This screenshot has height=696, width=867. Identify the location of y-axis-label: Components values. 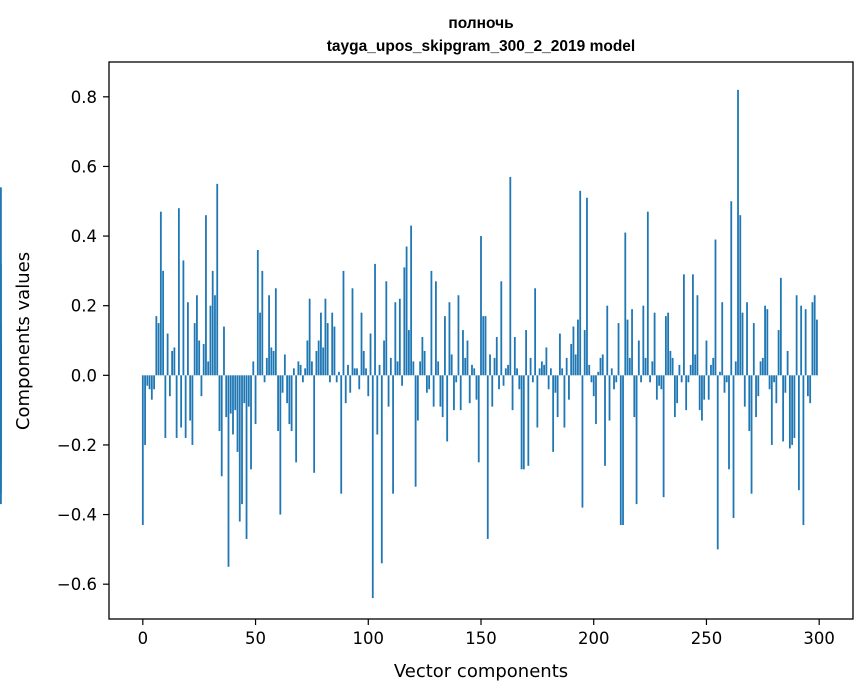
(23, 341).